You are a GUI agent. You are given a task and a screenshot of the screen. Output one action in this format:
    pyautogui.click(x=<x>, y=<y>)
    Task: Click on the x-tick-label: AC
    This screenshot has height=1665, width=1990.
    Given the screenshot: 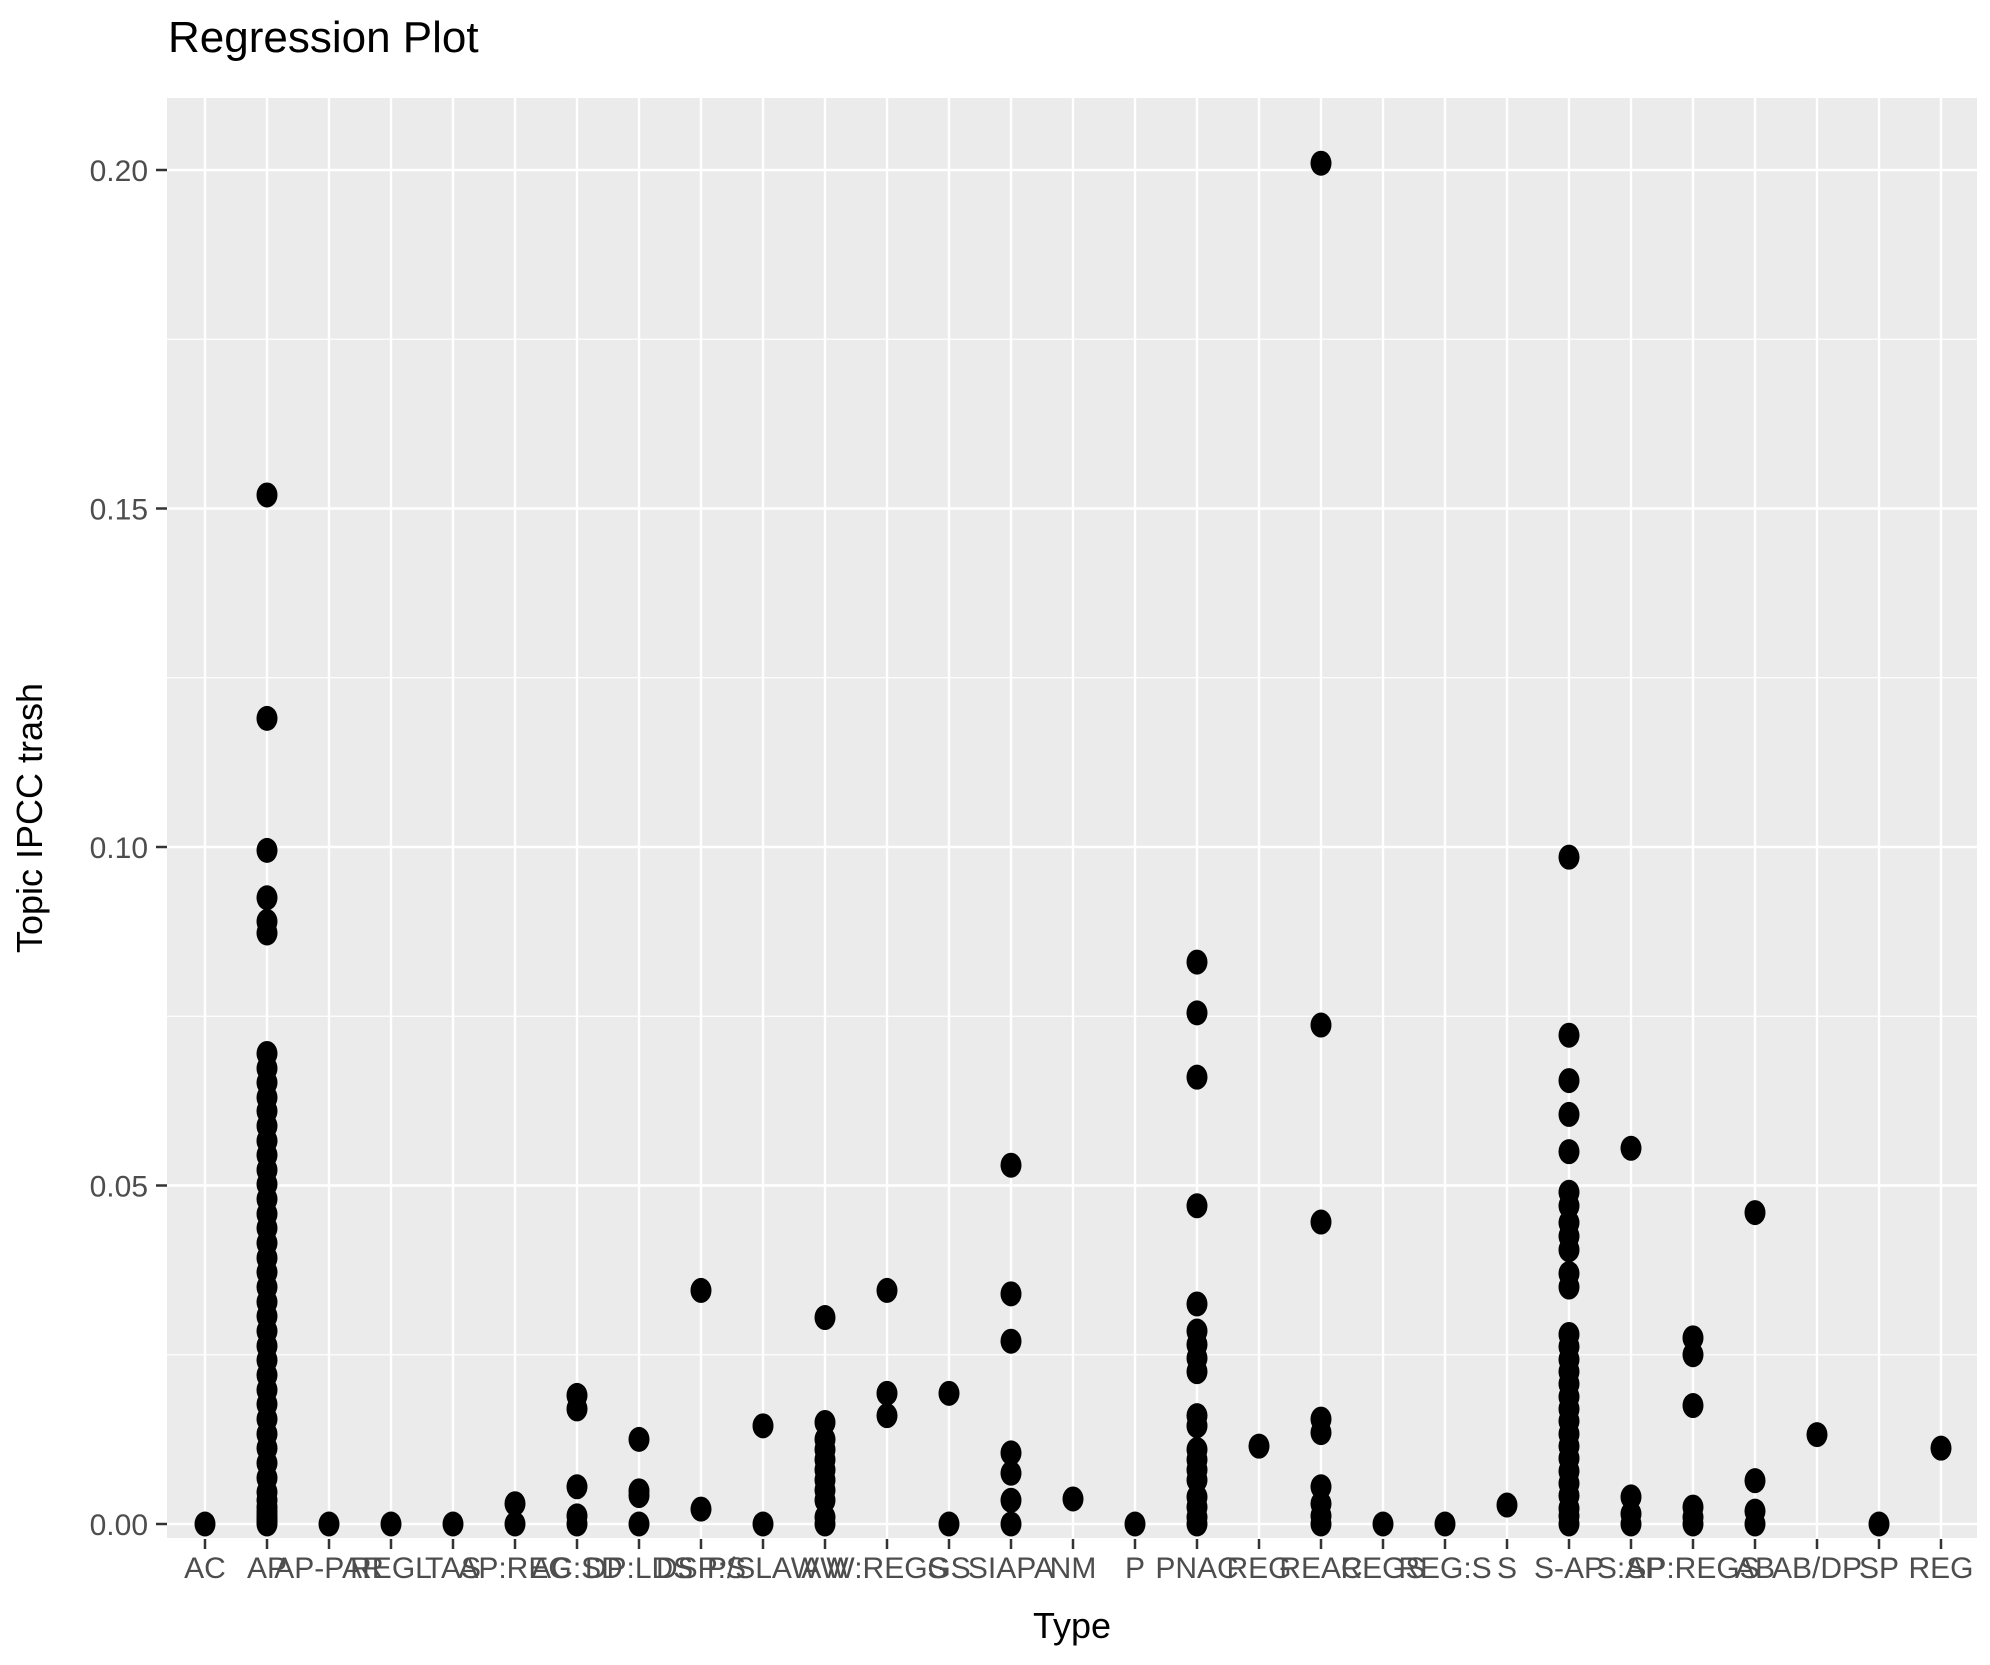 What is the action you would take?
    pyautogui.click(x=205, y=1568)
    